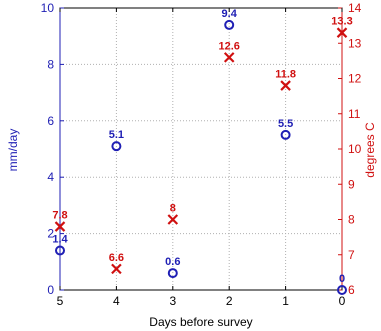 The image size is (381, 331). I want to click on x-tick-label: 0, so click(342, 301).